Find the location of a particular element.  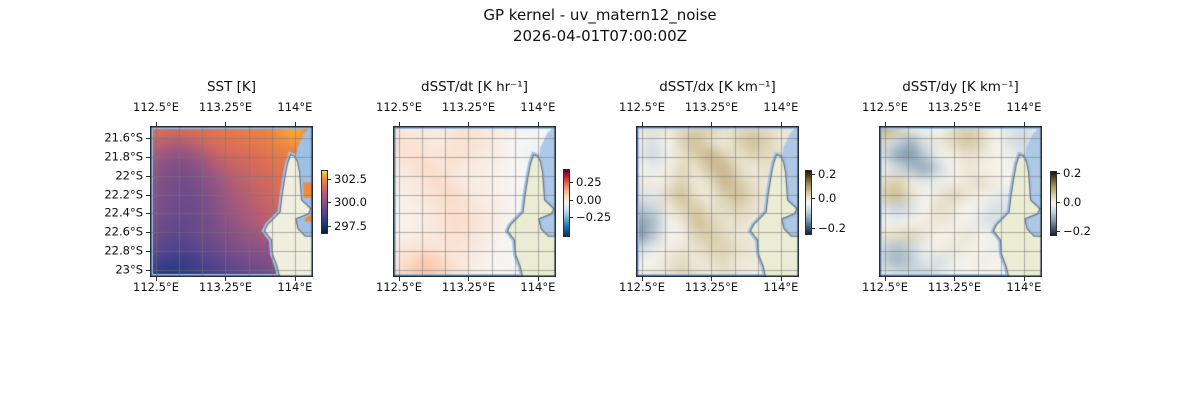

y-tick-label-sst: 22.8°S is located at coordinates (123, 250).